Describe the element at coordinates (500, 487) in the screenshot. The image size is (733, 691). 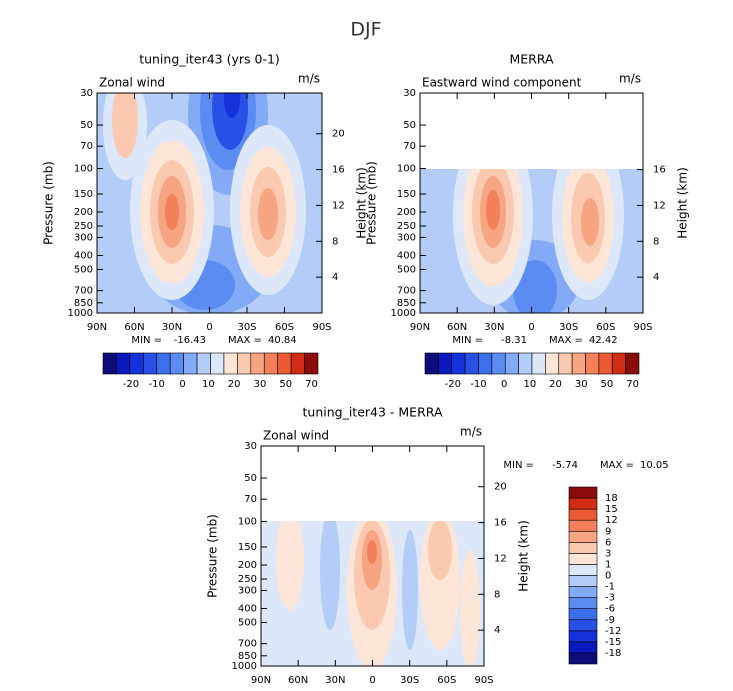
I see `y2-tick-label: 20` at that location.